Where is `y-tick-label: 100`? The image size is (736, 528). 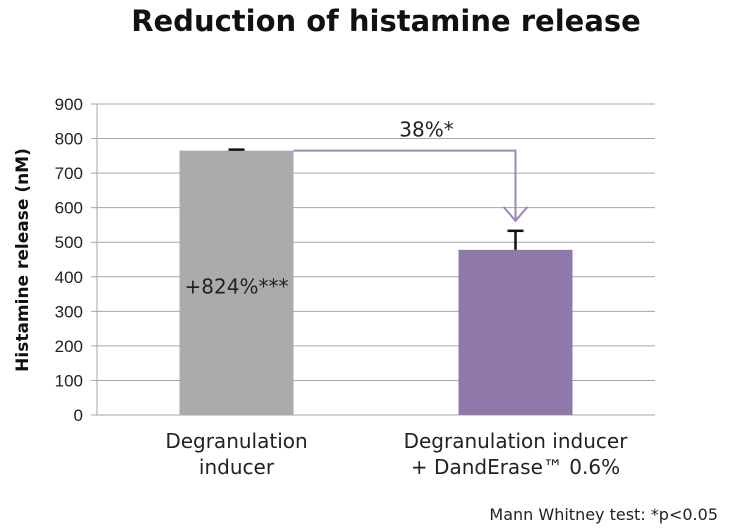 y-tick-label: 100 is located at coordinates (69, 380).